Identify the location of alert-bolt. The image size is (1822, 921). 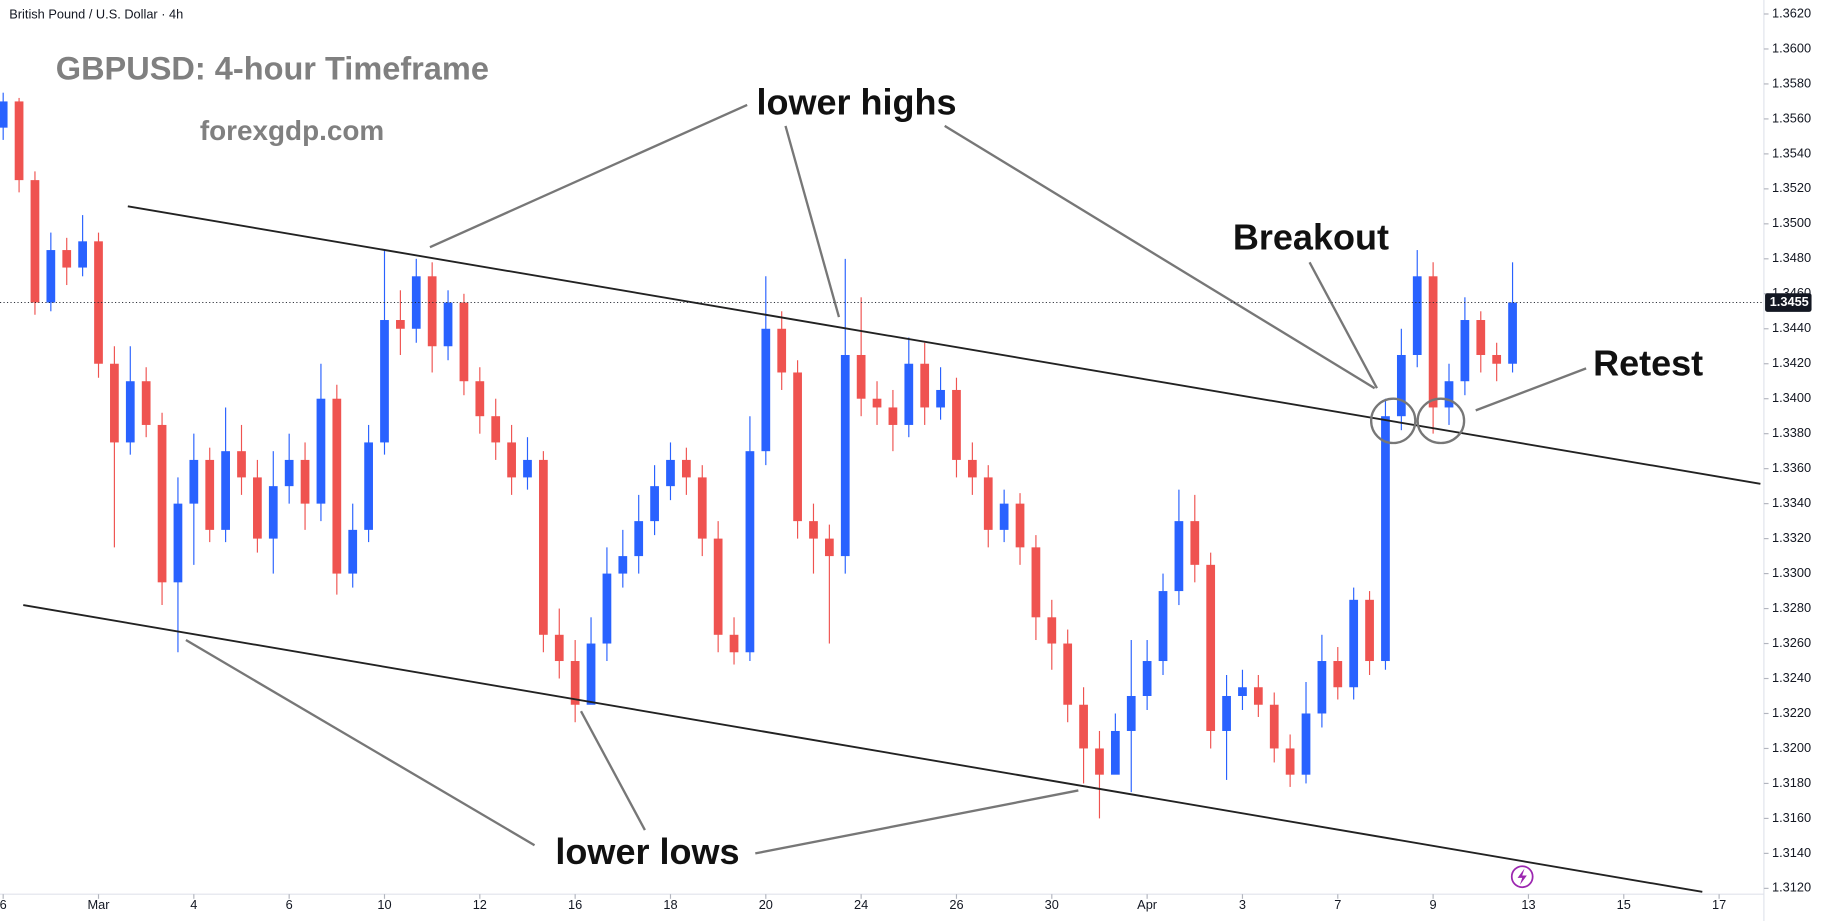
(1522, 876).